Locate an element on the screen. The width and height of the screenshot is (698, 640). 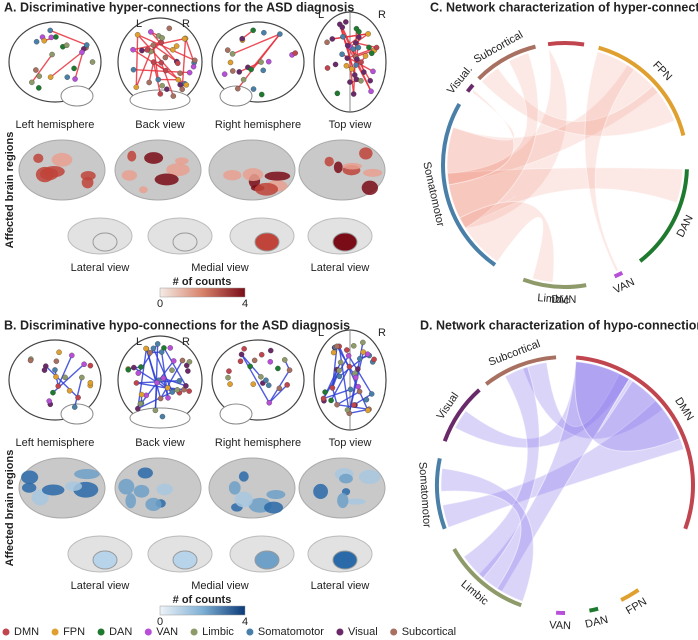
colorbar is located at coordinates (202, 610).